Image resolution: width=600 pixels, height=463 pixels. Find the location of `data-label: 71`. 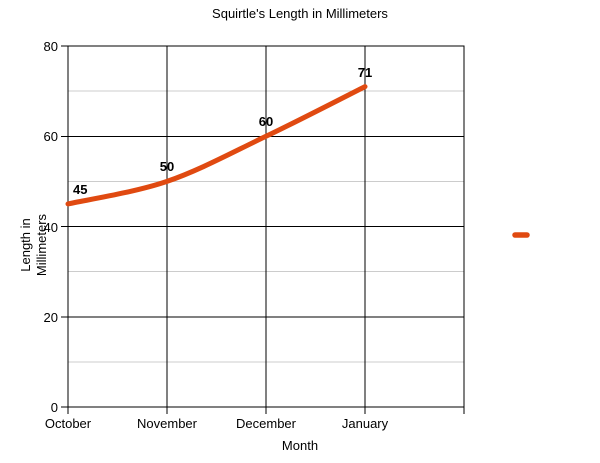

data-label: 71 is located at coordinates (365, 72).